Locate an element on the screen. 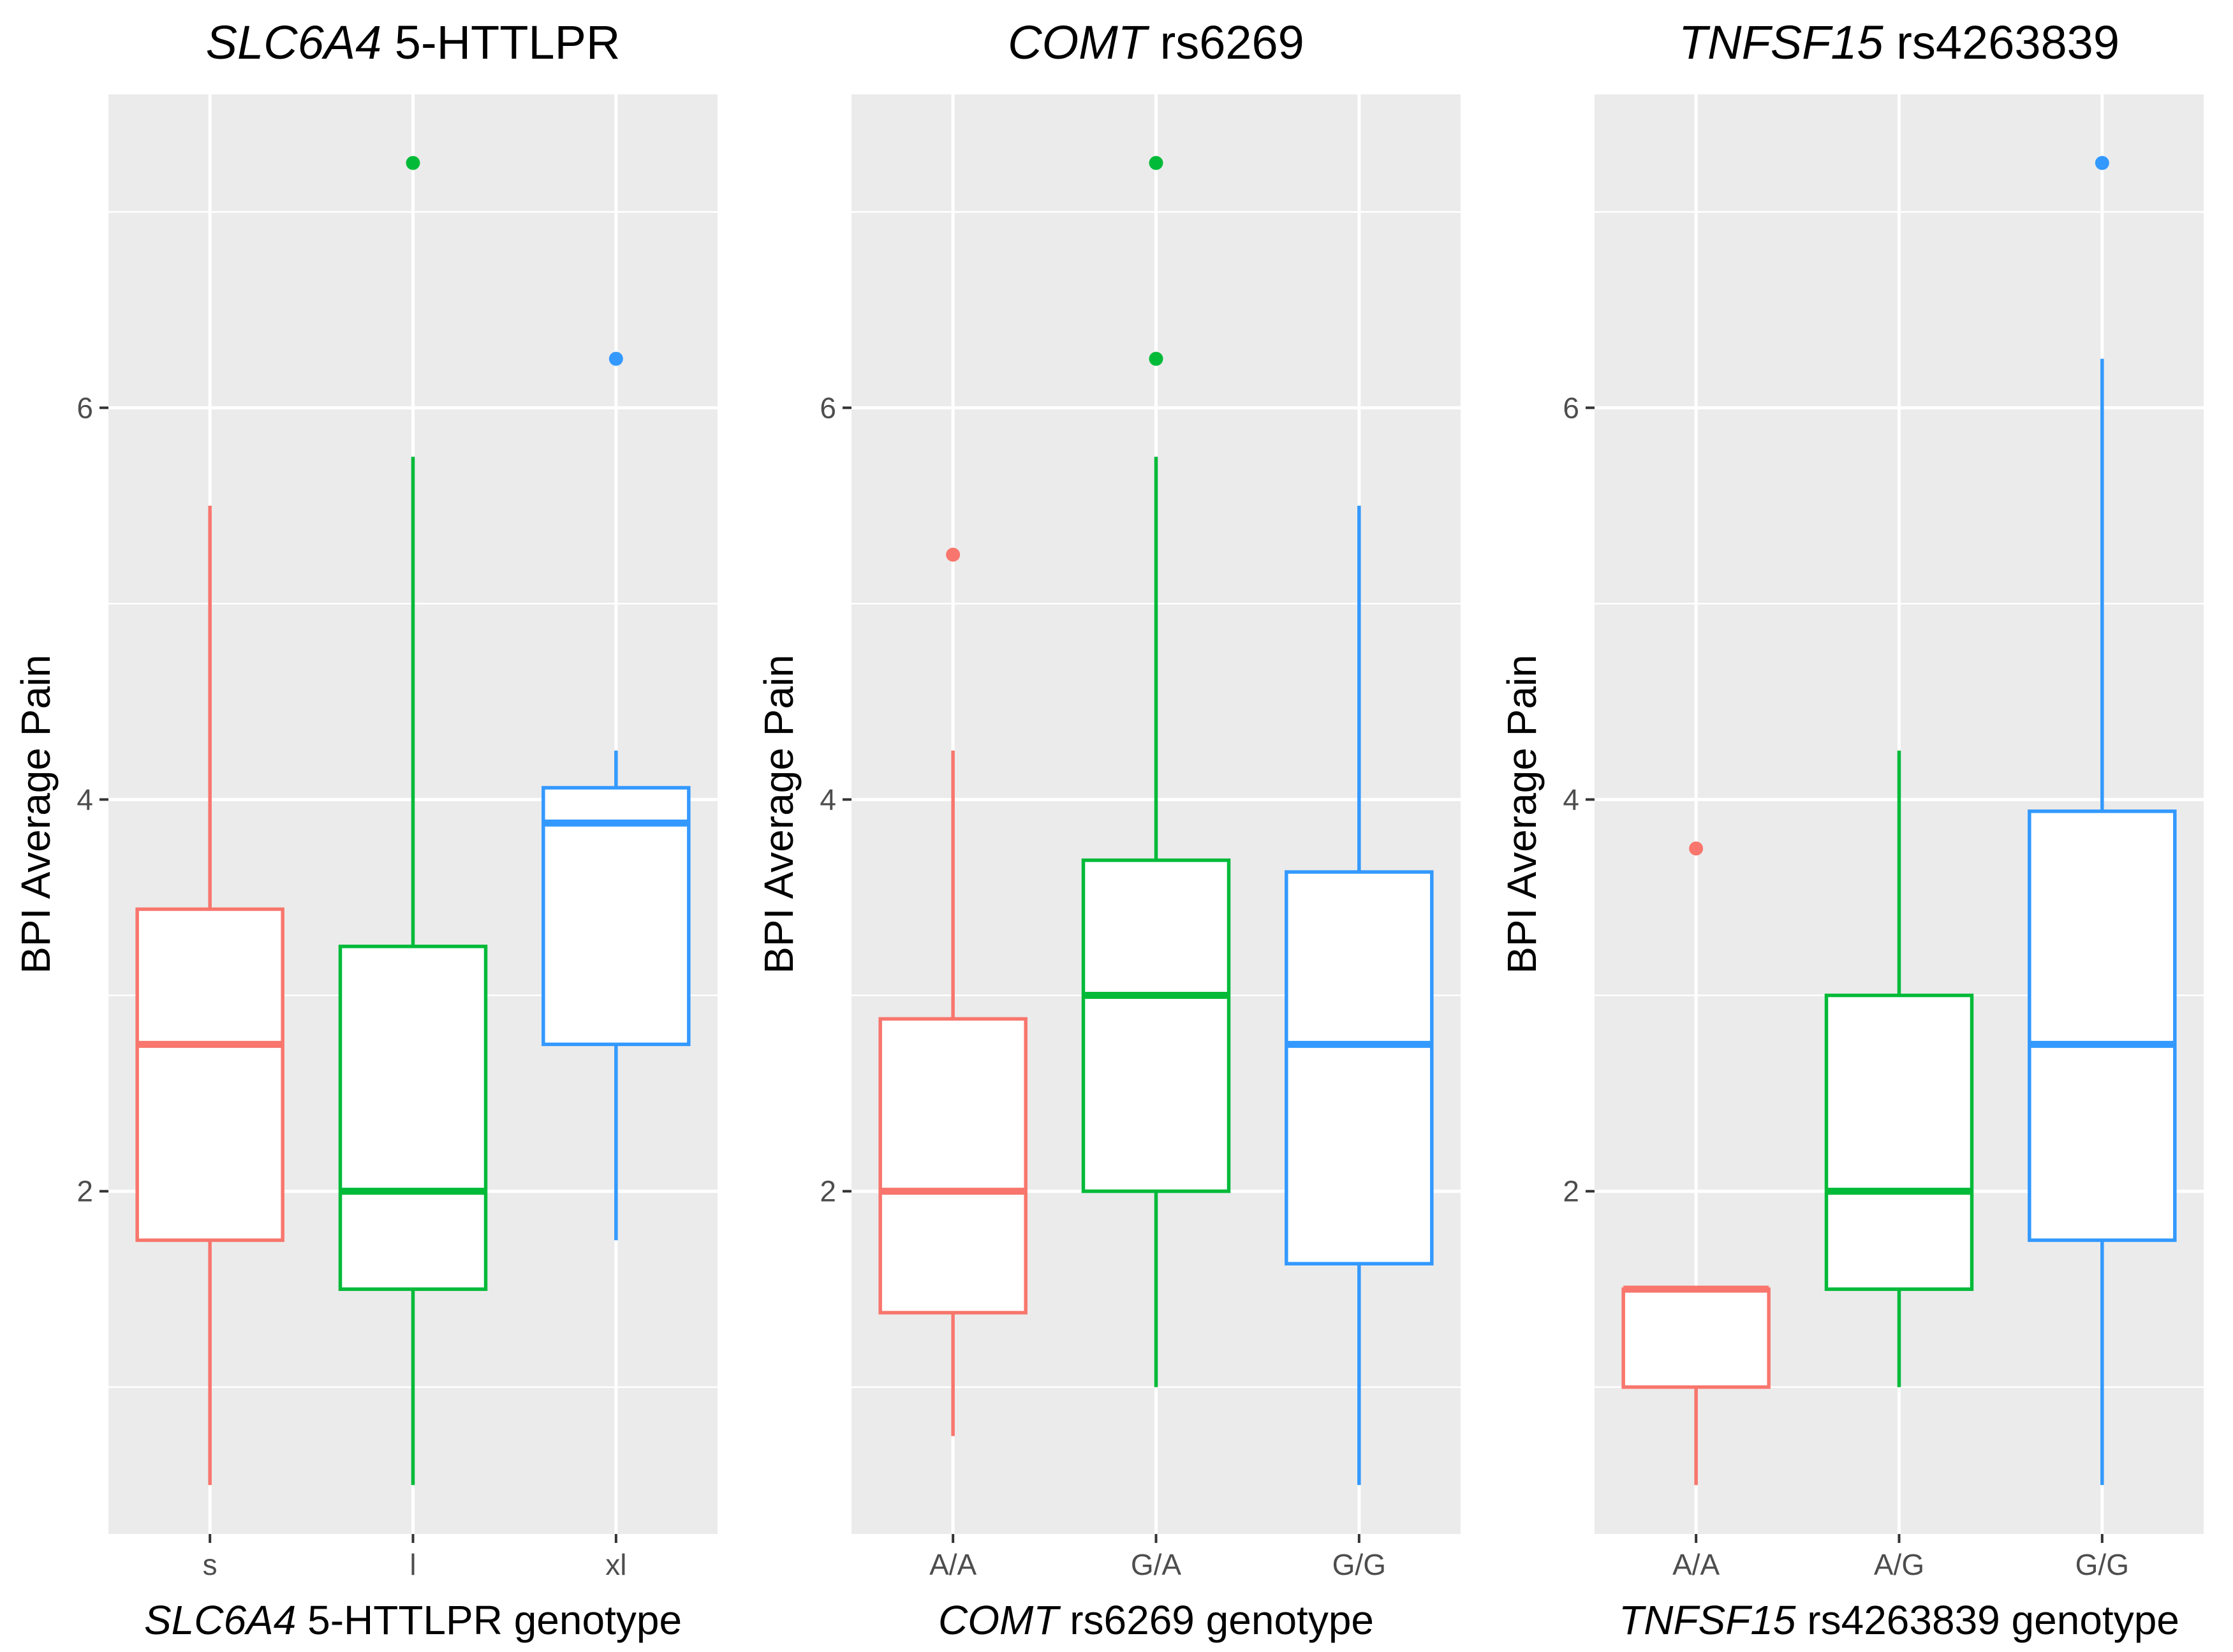 This screenshot has width=2233, height=1652. x-axis-label: TNFSF15 rs4263839 genotype is located at coordinates (1899, 1620).